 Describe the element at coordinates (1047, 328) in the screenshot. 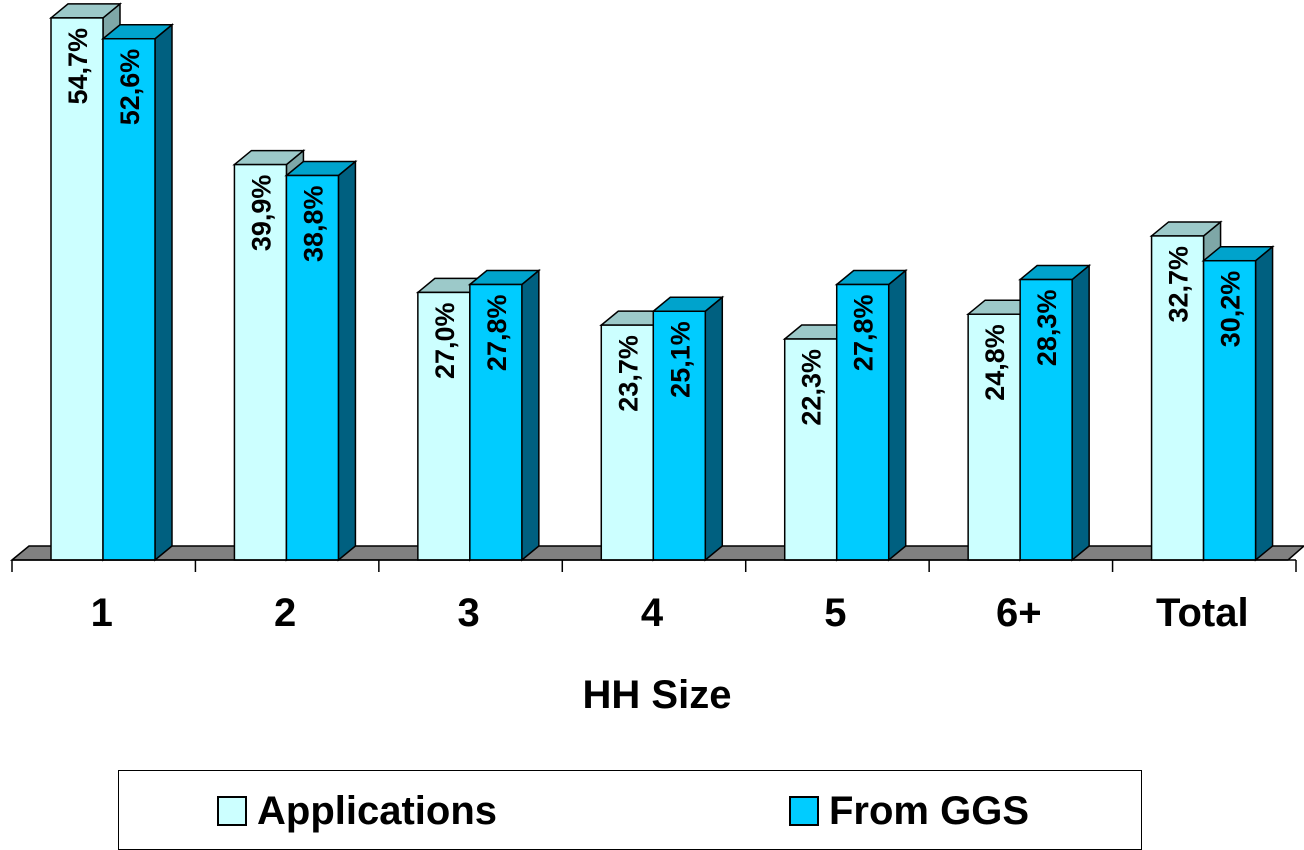

I see `data-label: 28,3%` at that location.